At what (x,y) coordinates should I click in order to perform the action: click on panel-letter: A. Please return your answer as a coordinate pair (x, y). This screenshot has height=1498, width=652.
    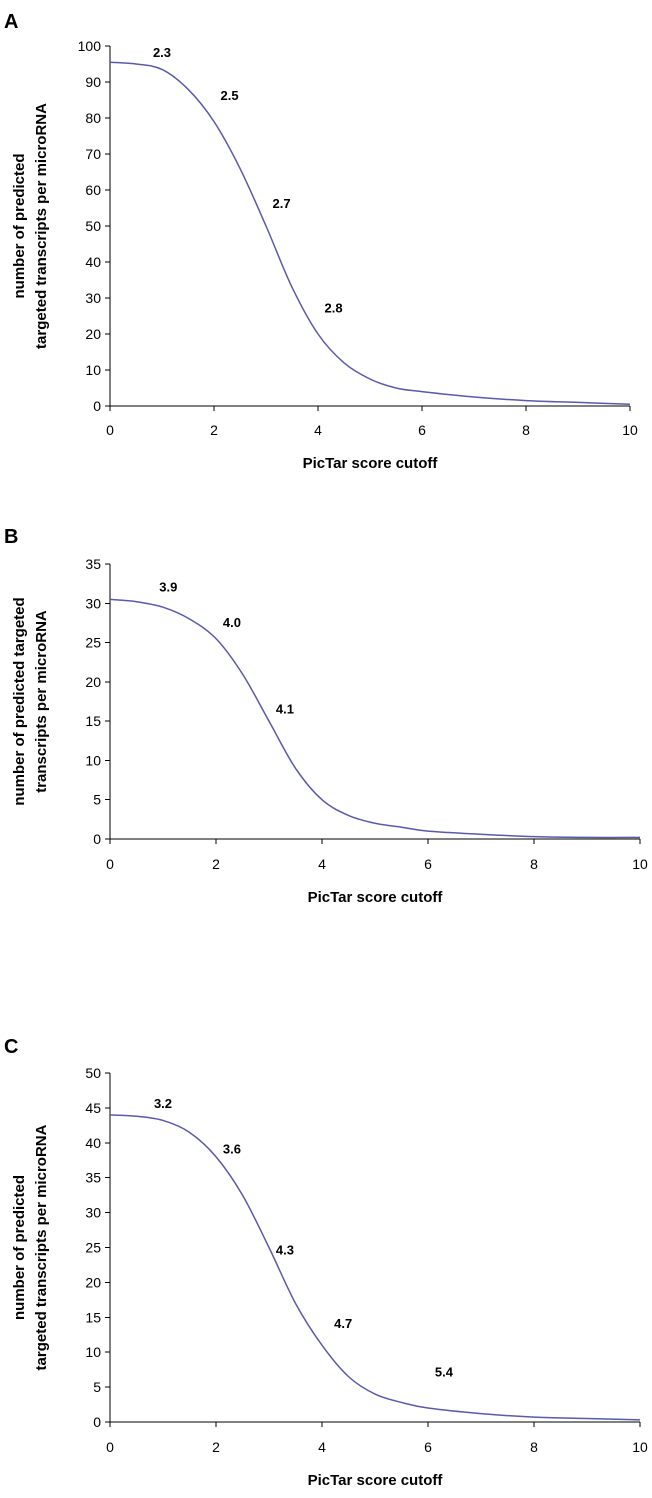
    Looking at the image, I should click on (11, 22).